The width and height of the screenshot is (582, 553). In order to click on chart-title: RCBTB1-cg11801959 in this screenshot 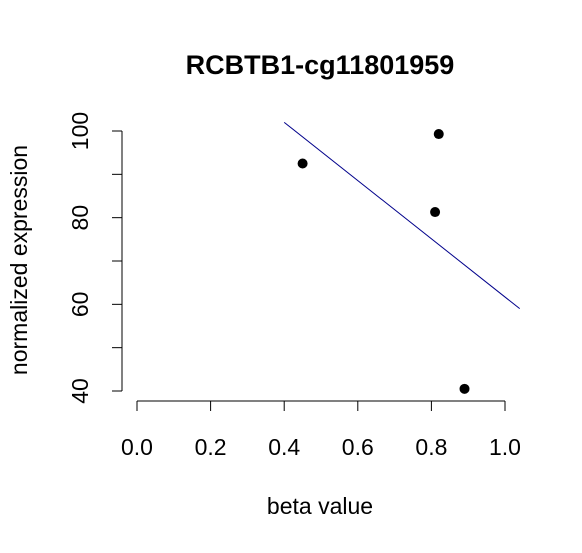, I will do `click(320, 65)`.